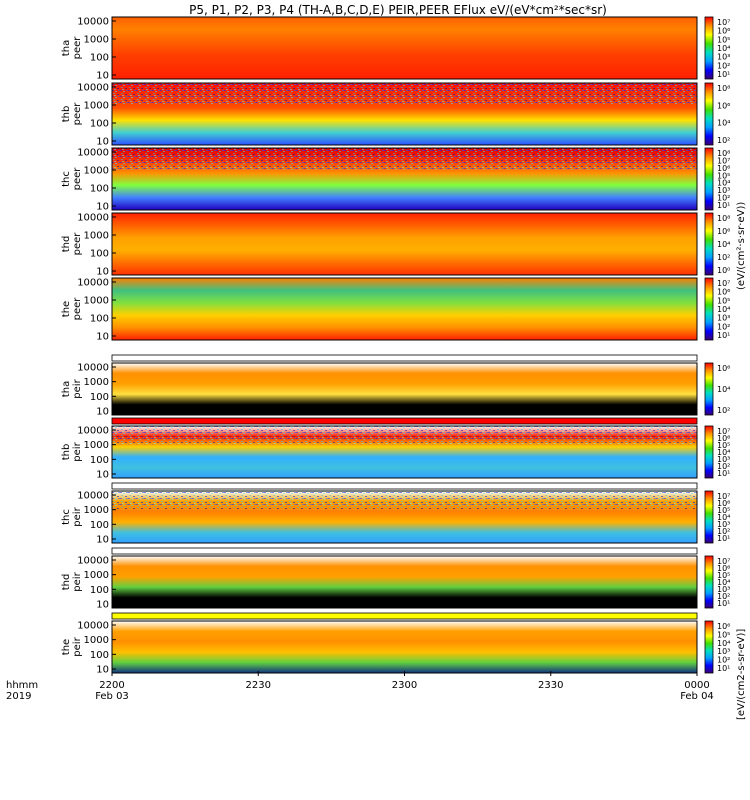  I want to click on x-tick-label: 0000, so click(696, 685).